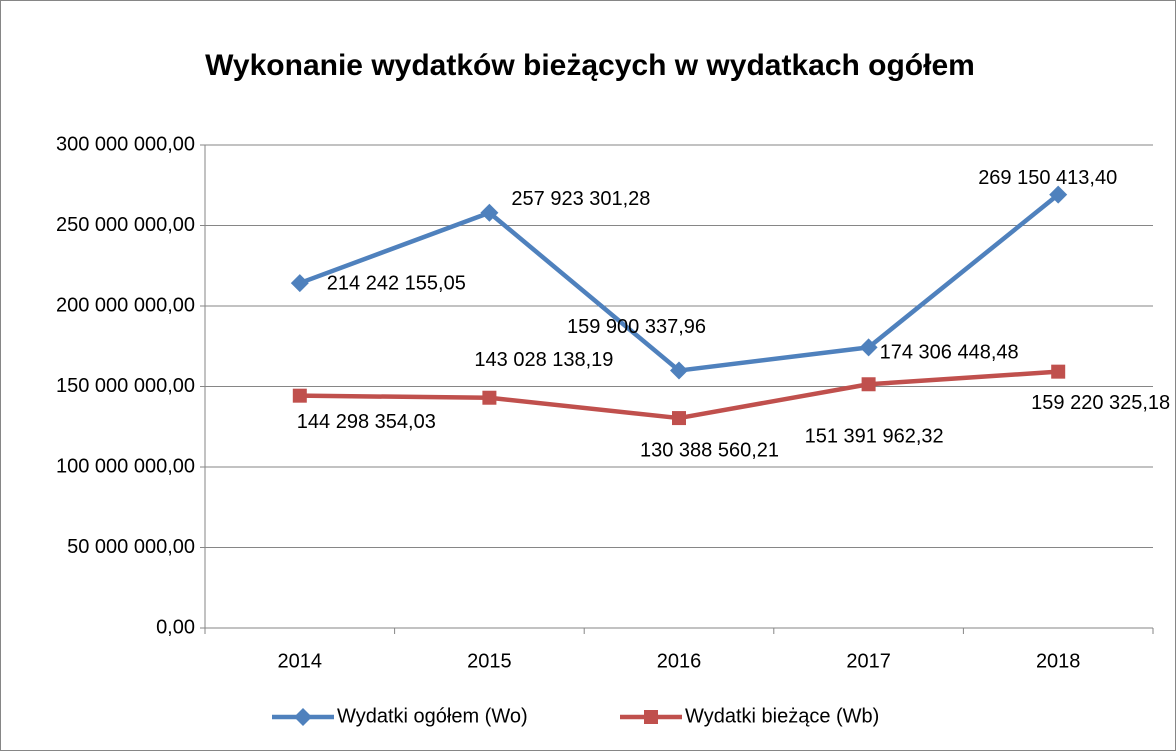 This screenshot has height=751, width=1176. Describe the element at coordinates (125, 225) in the screenshot. I see `y-tick-label: 250 000 000,00` at that location.